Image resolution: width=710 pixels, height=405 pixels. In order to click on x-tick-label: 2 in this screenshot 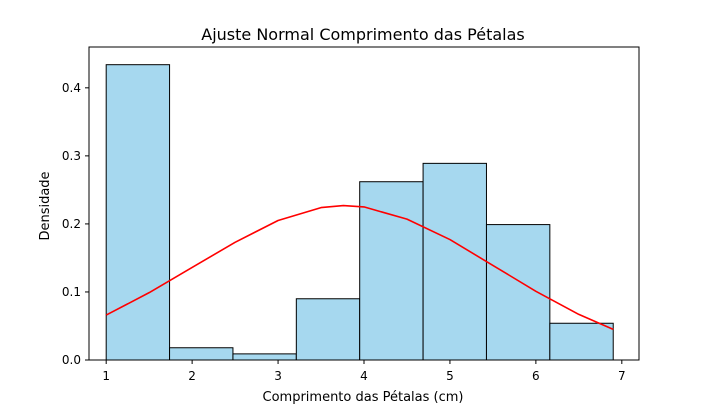, I will do `click(192, 376)`.